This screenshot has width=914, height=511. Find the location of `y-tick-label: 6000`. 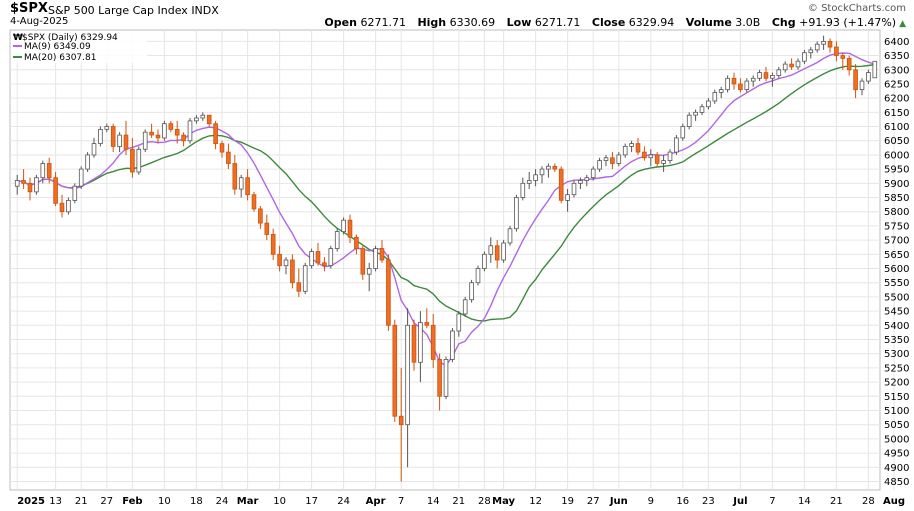

y-tick-label: 6000 is located at coordinates (896, 155).